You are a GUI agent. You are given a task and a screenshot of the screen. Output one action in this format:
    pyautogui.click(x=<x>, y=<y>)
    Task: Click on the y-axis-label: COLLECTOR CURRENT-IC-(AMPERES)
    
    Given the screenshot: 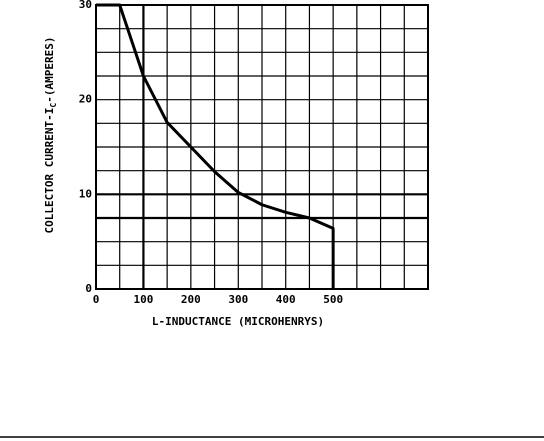 What is the action you would take?
    pyautogui.click(x=50, y=135)
    